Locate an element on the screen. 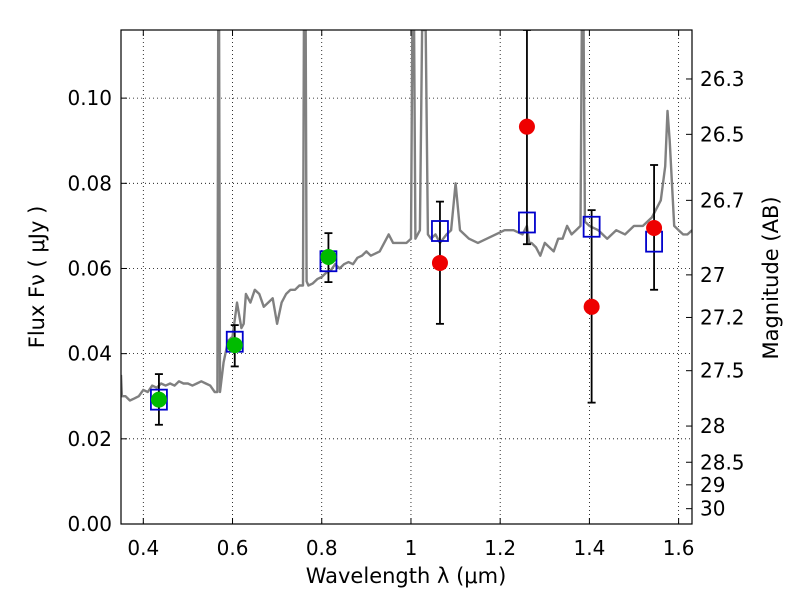 The width and height of the screenshot is (800, 604). x-tick-label: 0.8 is located at coordinates (322, 548).